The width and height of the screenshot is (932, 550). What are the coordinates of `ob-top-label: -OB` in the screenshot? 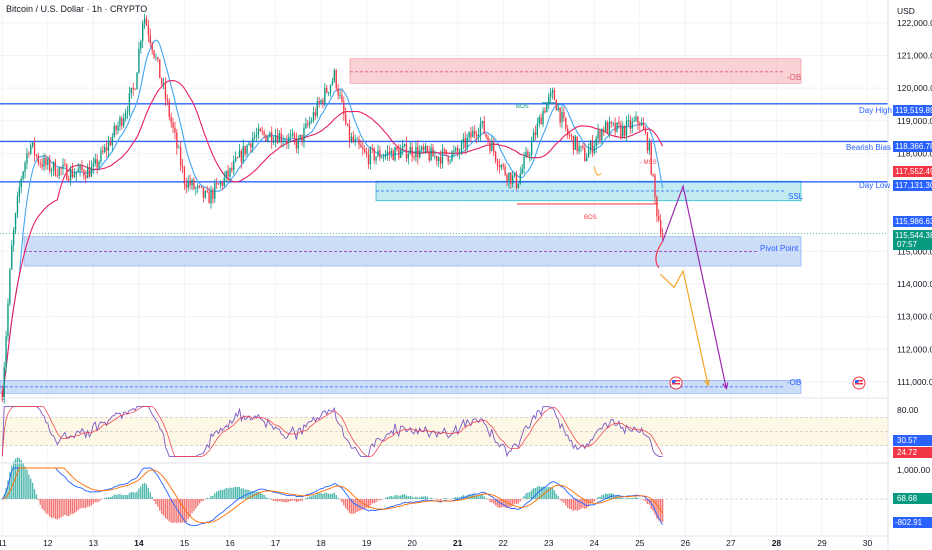 It's located at (794, 77).